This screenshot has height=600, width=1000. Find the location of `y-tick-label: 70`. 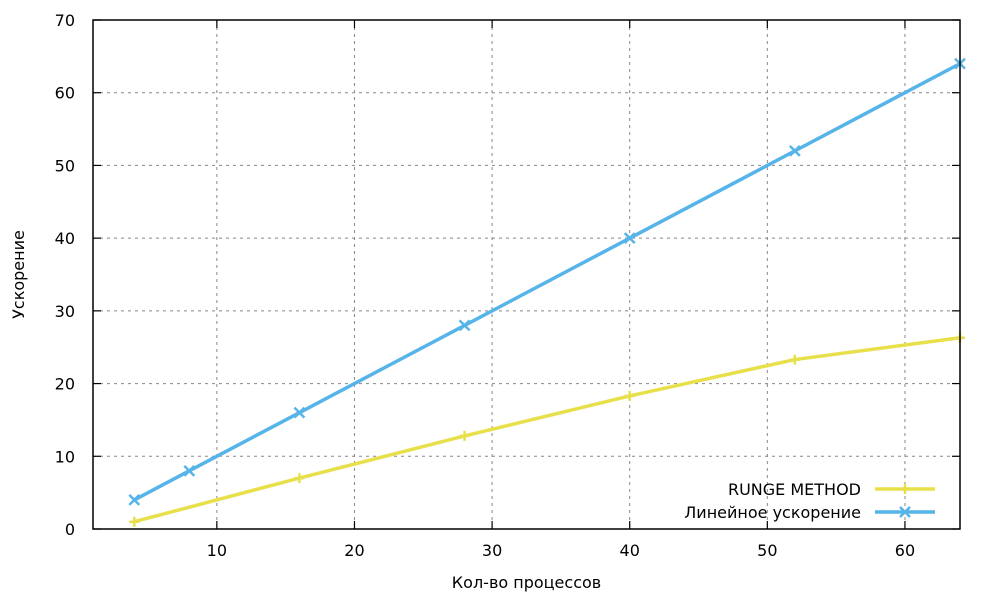

y-tick-label: 70 is located at coordinates (65, 20).